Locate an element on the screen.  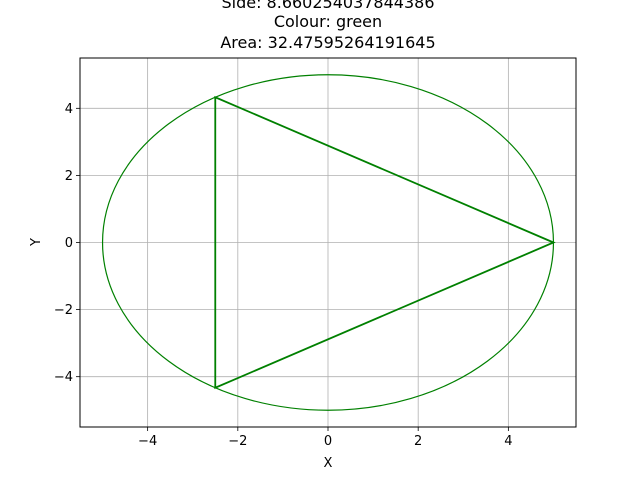
y-tick-label: 2 is located at coordinates (69, 176).